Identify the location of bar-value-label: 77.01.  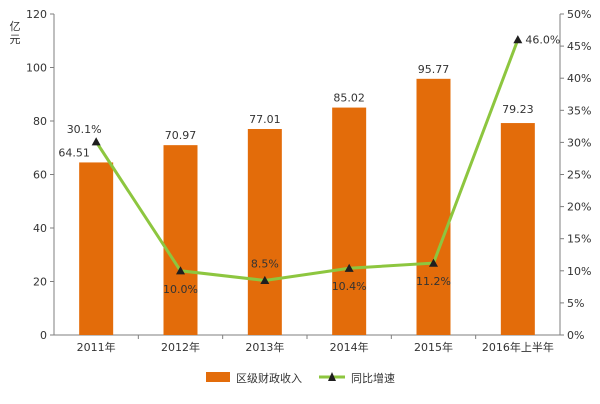
(265, 119).